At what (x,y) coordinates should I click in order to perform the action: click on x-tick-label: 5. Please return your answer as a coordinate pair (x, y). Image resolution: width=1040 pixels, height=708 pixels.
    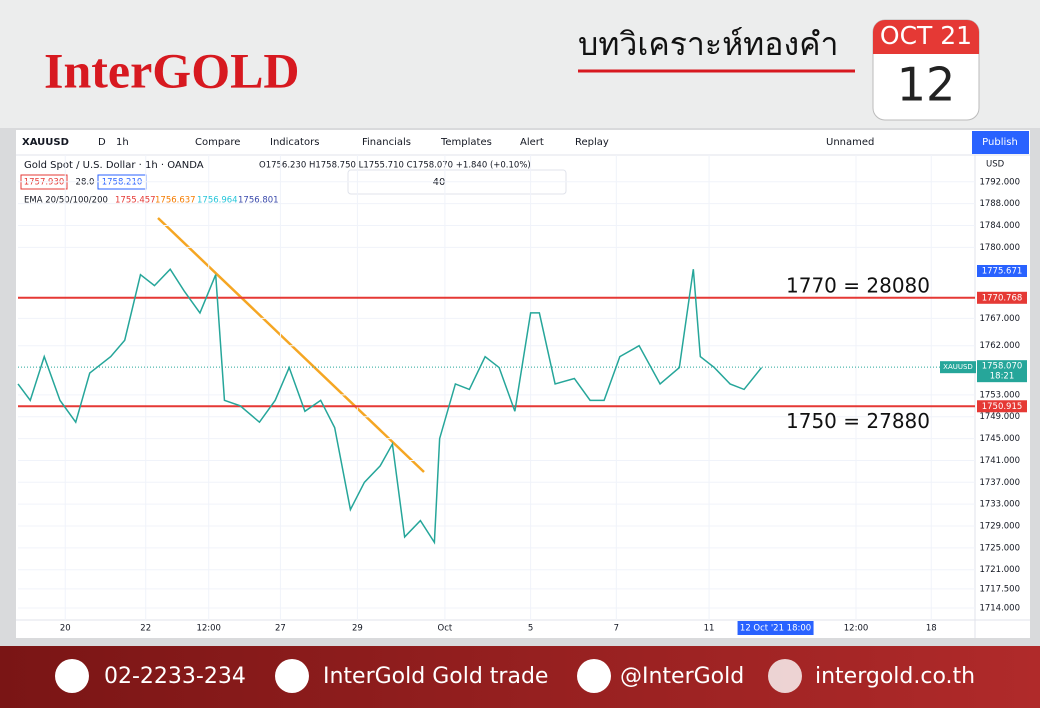
    Looking at the image, I should click on (530, 629).